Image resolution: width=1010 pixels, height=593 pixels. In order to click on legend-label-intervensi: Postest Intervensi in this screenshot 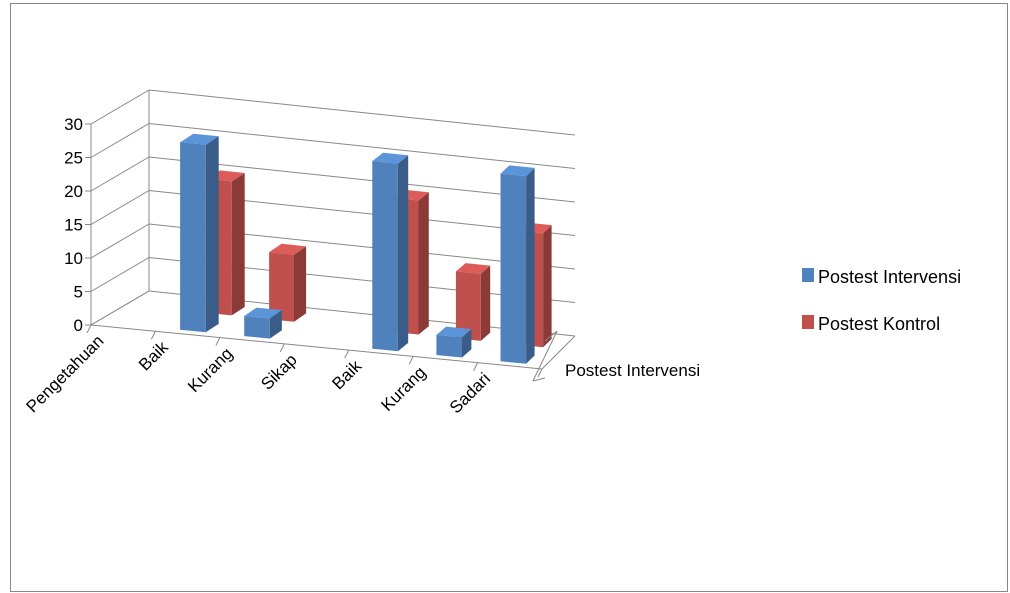, I will do `click(889, 277)`.